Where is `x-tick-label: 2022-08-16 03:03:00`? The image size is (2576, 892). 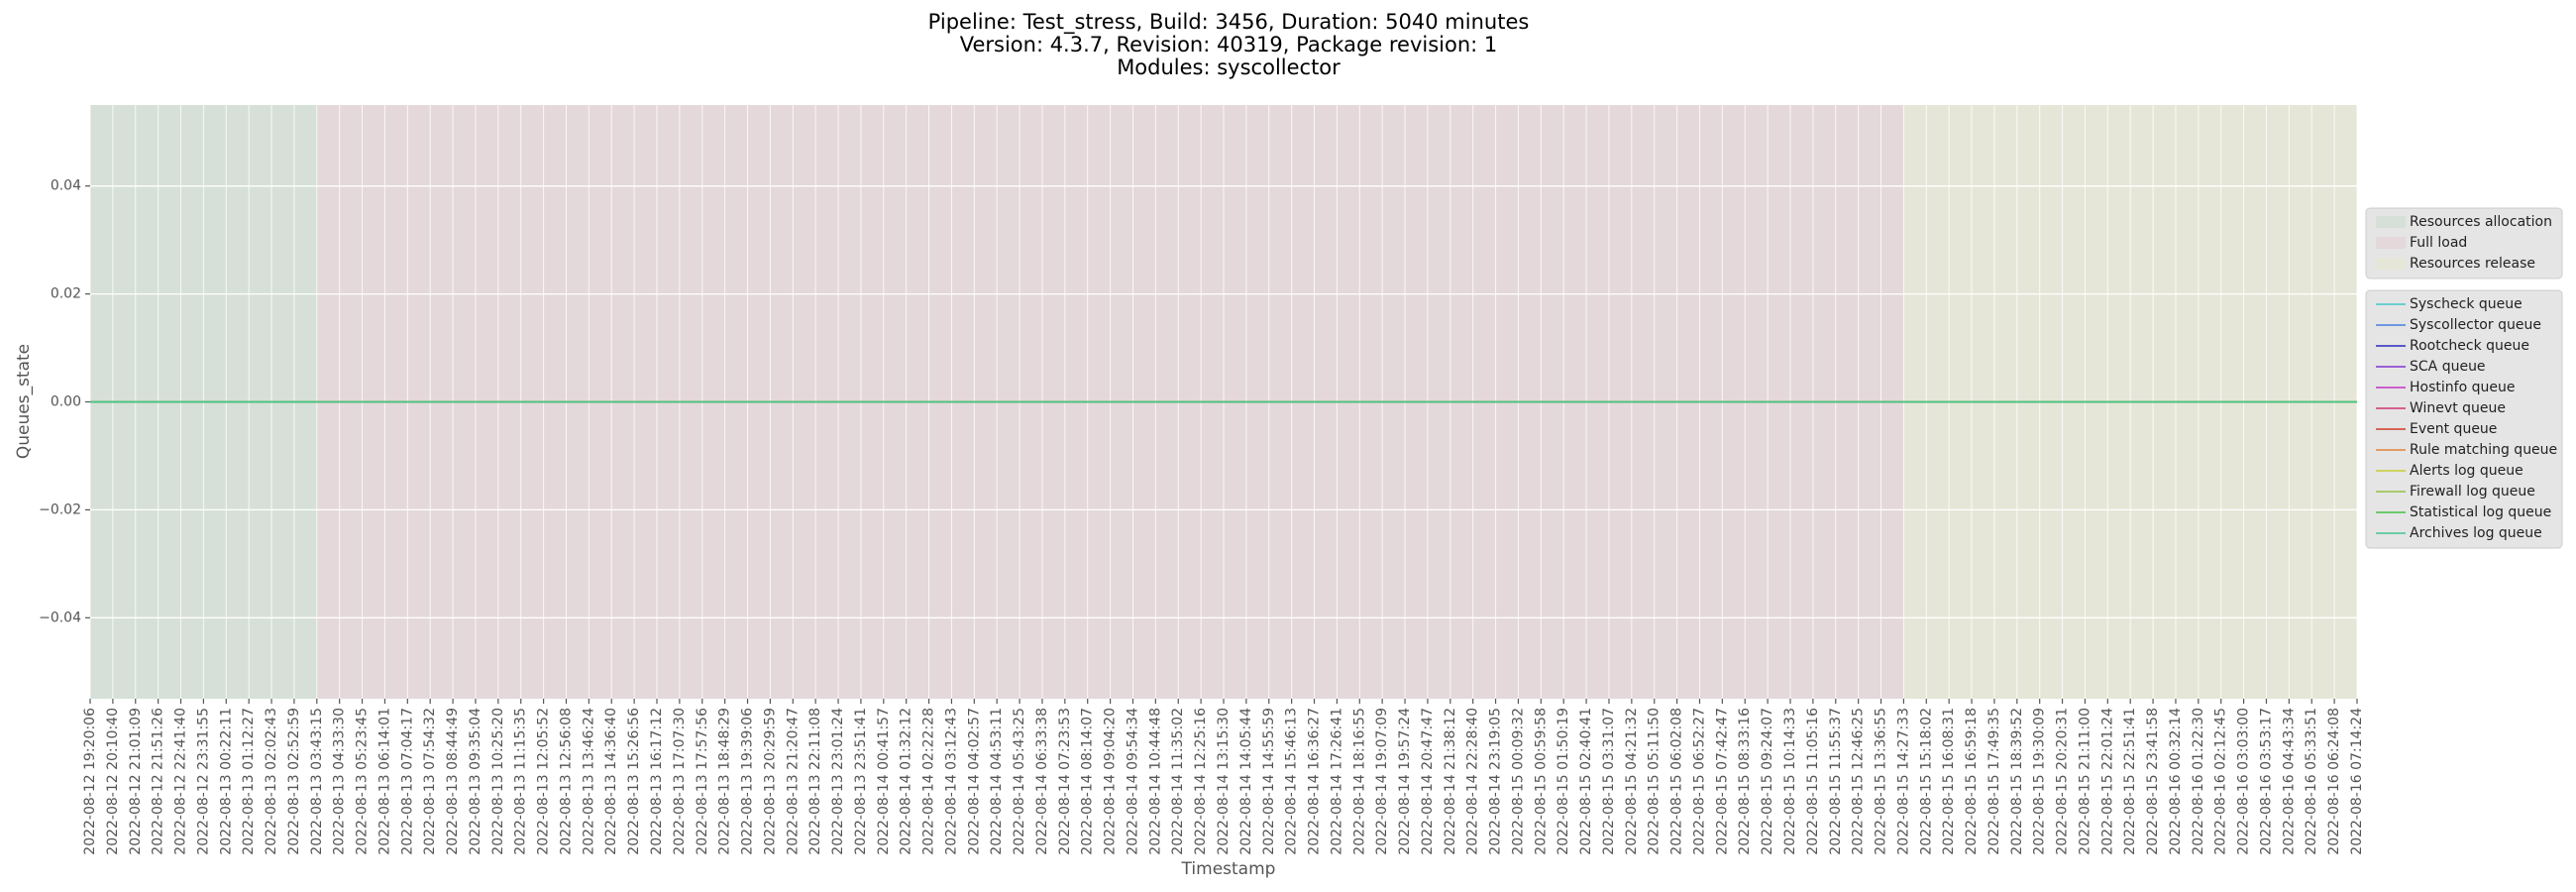 x-tick-label: 2022-08-16 03:03:00 is located at coordinates (2244, 782).